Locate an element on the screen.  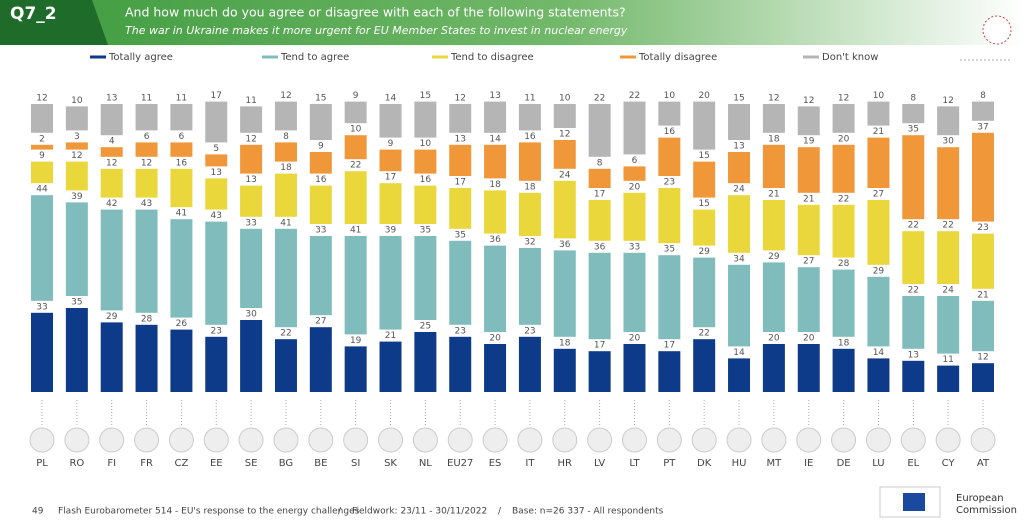
data-label: 29 is located at coordinates (774, 257).